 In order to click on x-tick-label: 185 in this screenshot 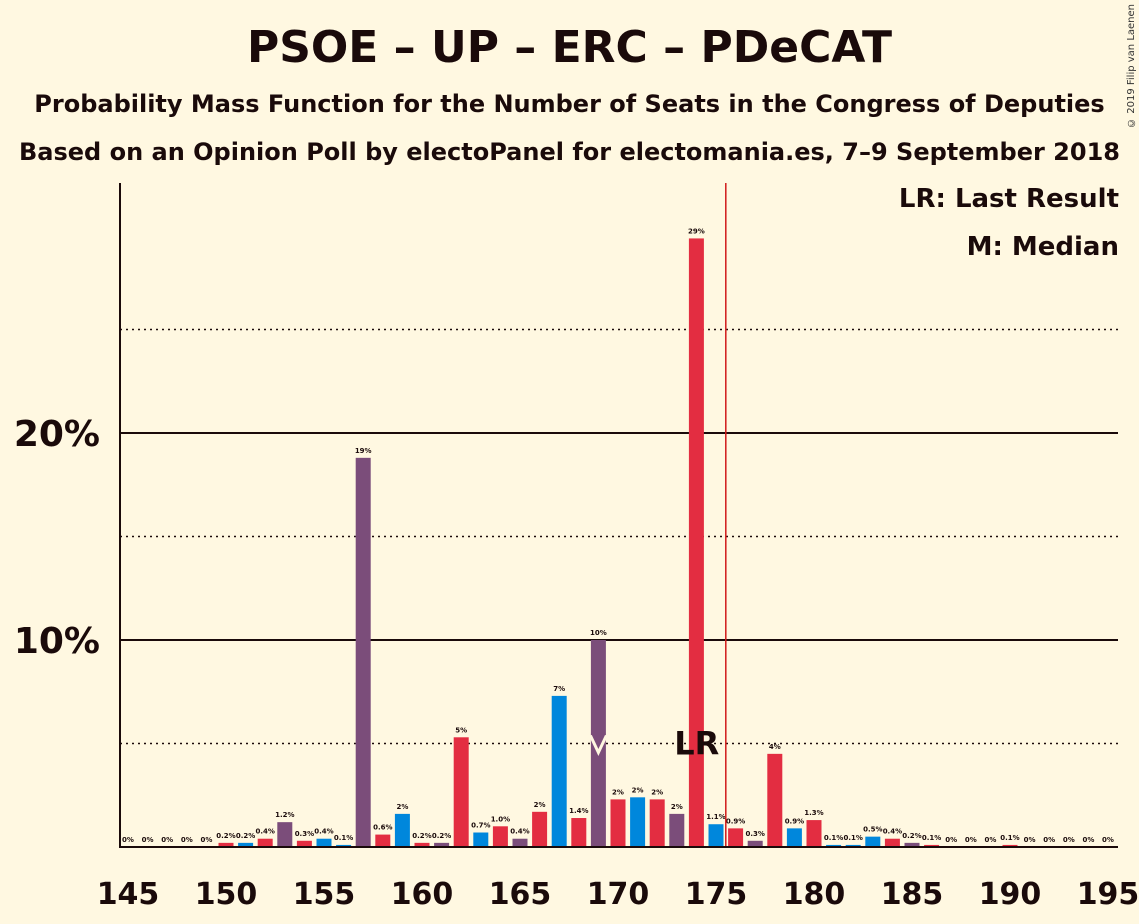, I will do `click(912, 894)`.